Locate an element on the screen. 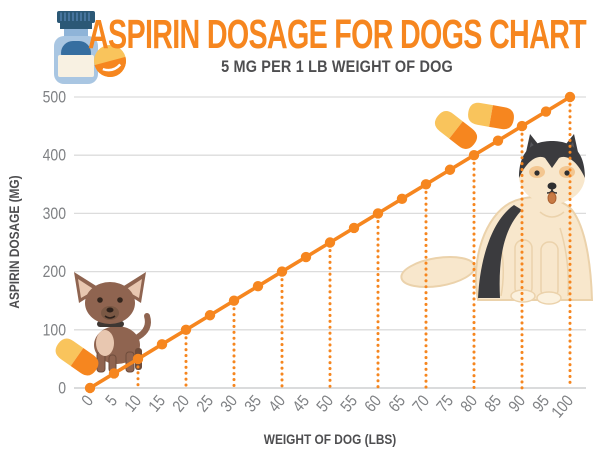 This screenshot has width=600, height=472. y-tick-label-400: 400 is located at coordinates (54, 156).